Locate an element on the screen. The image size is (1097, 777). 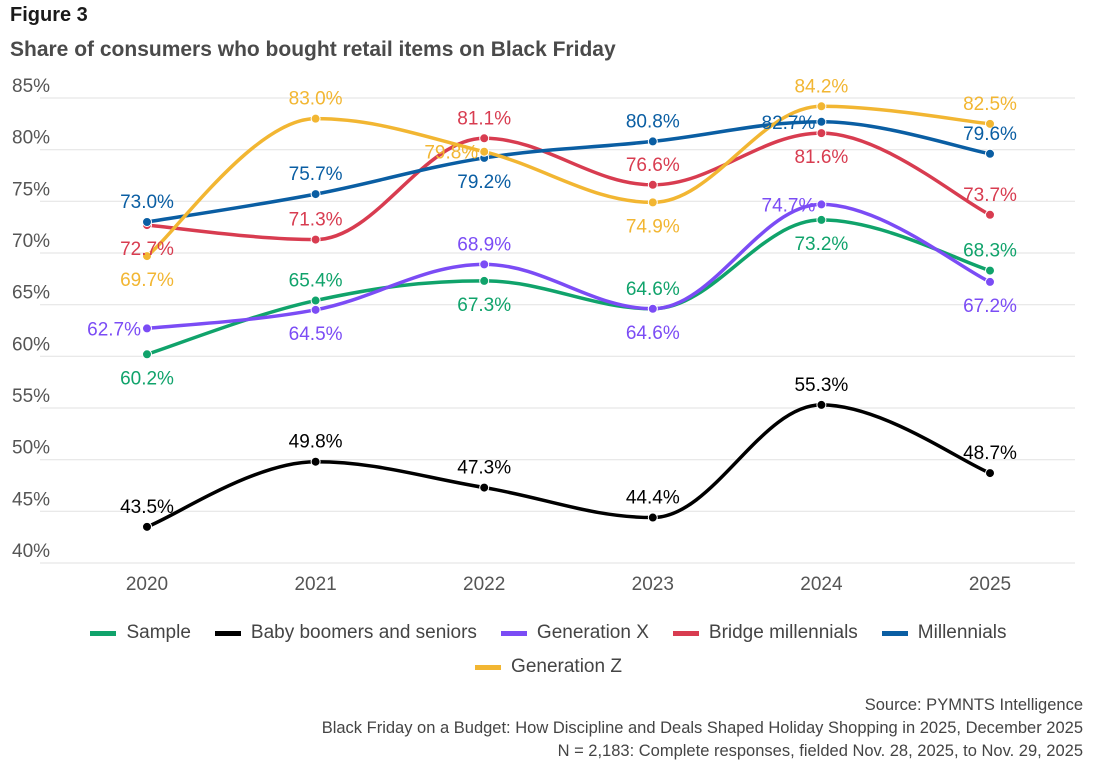
data-label-baby-boomers-and-seniors: 48.7% is located at coordinates (990, 453).